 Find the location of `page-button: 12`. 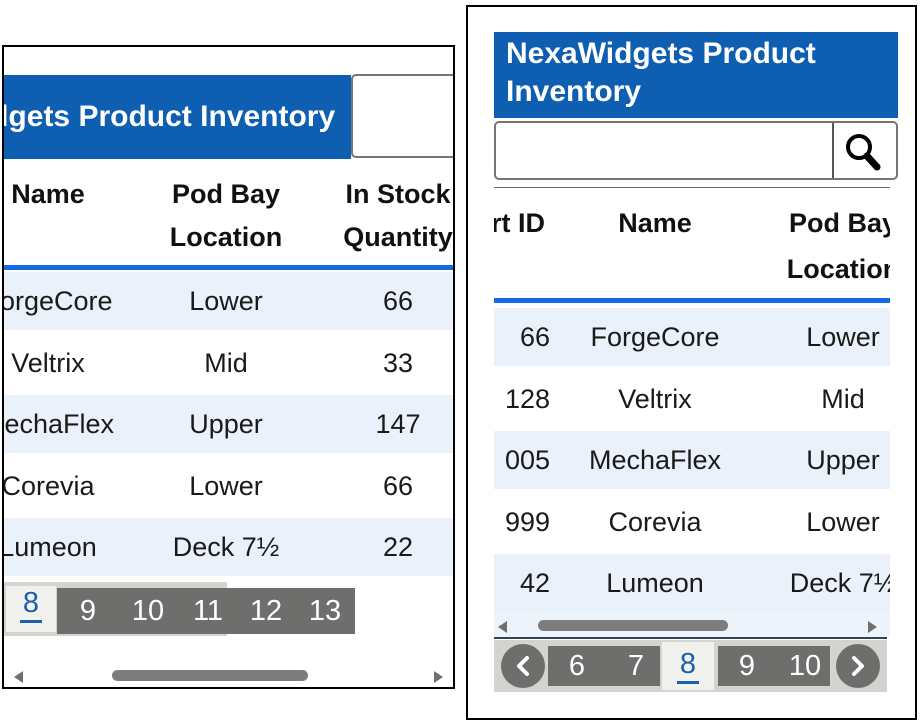

page-button: 12 is located at coordinates (266, 611).